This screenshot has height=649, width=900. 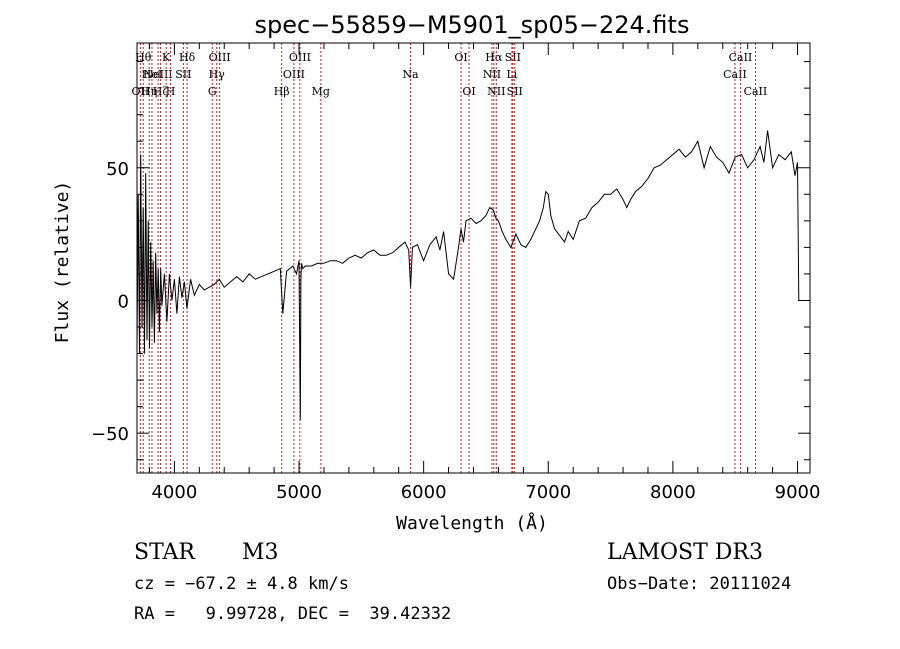 What do you see at coordinates (472, 25) in the screenshot?
I see `chart-title: spec−55859−M5901_sp05−224.fits` at bounding box center [472, 25].